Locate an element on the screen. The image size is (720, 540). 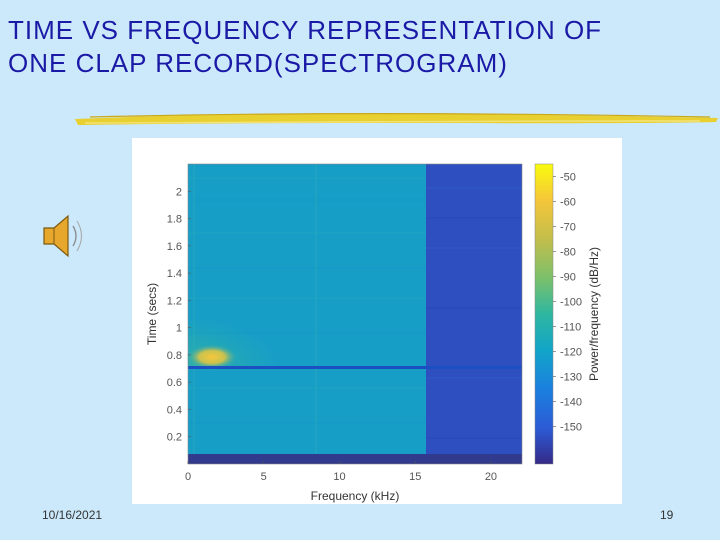
x-tick-label: 0 is located at coordinates (188, 477).